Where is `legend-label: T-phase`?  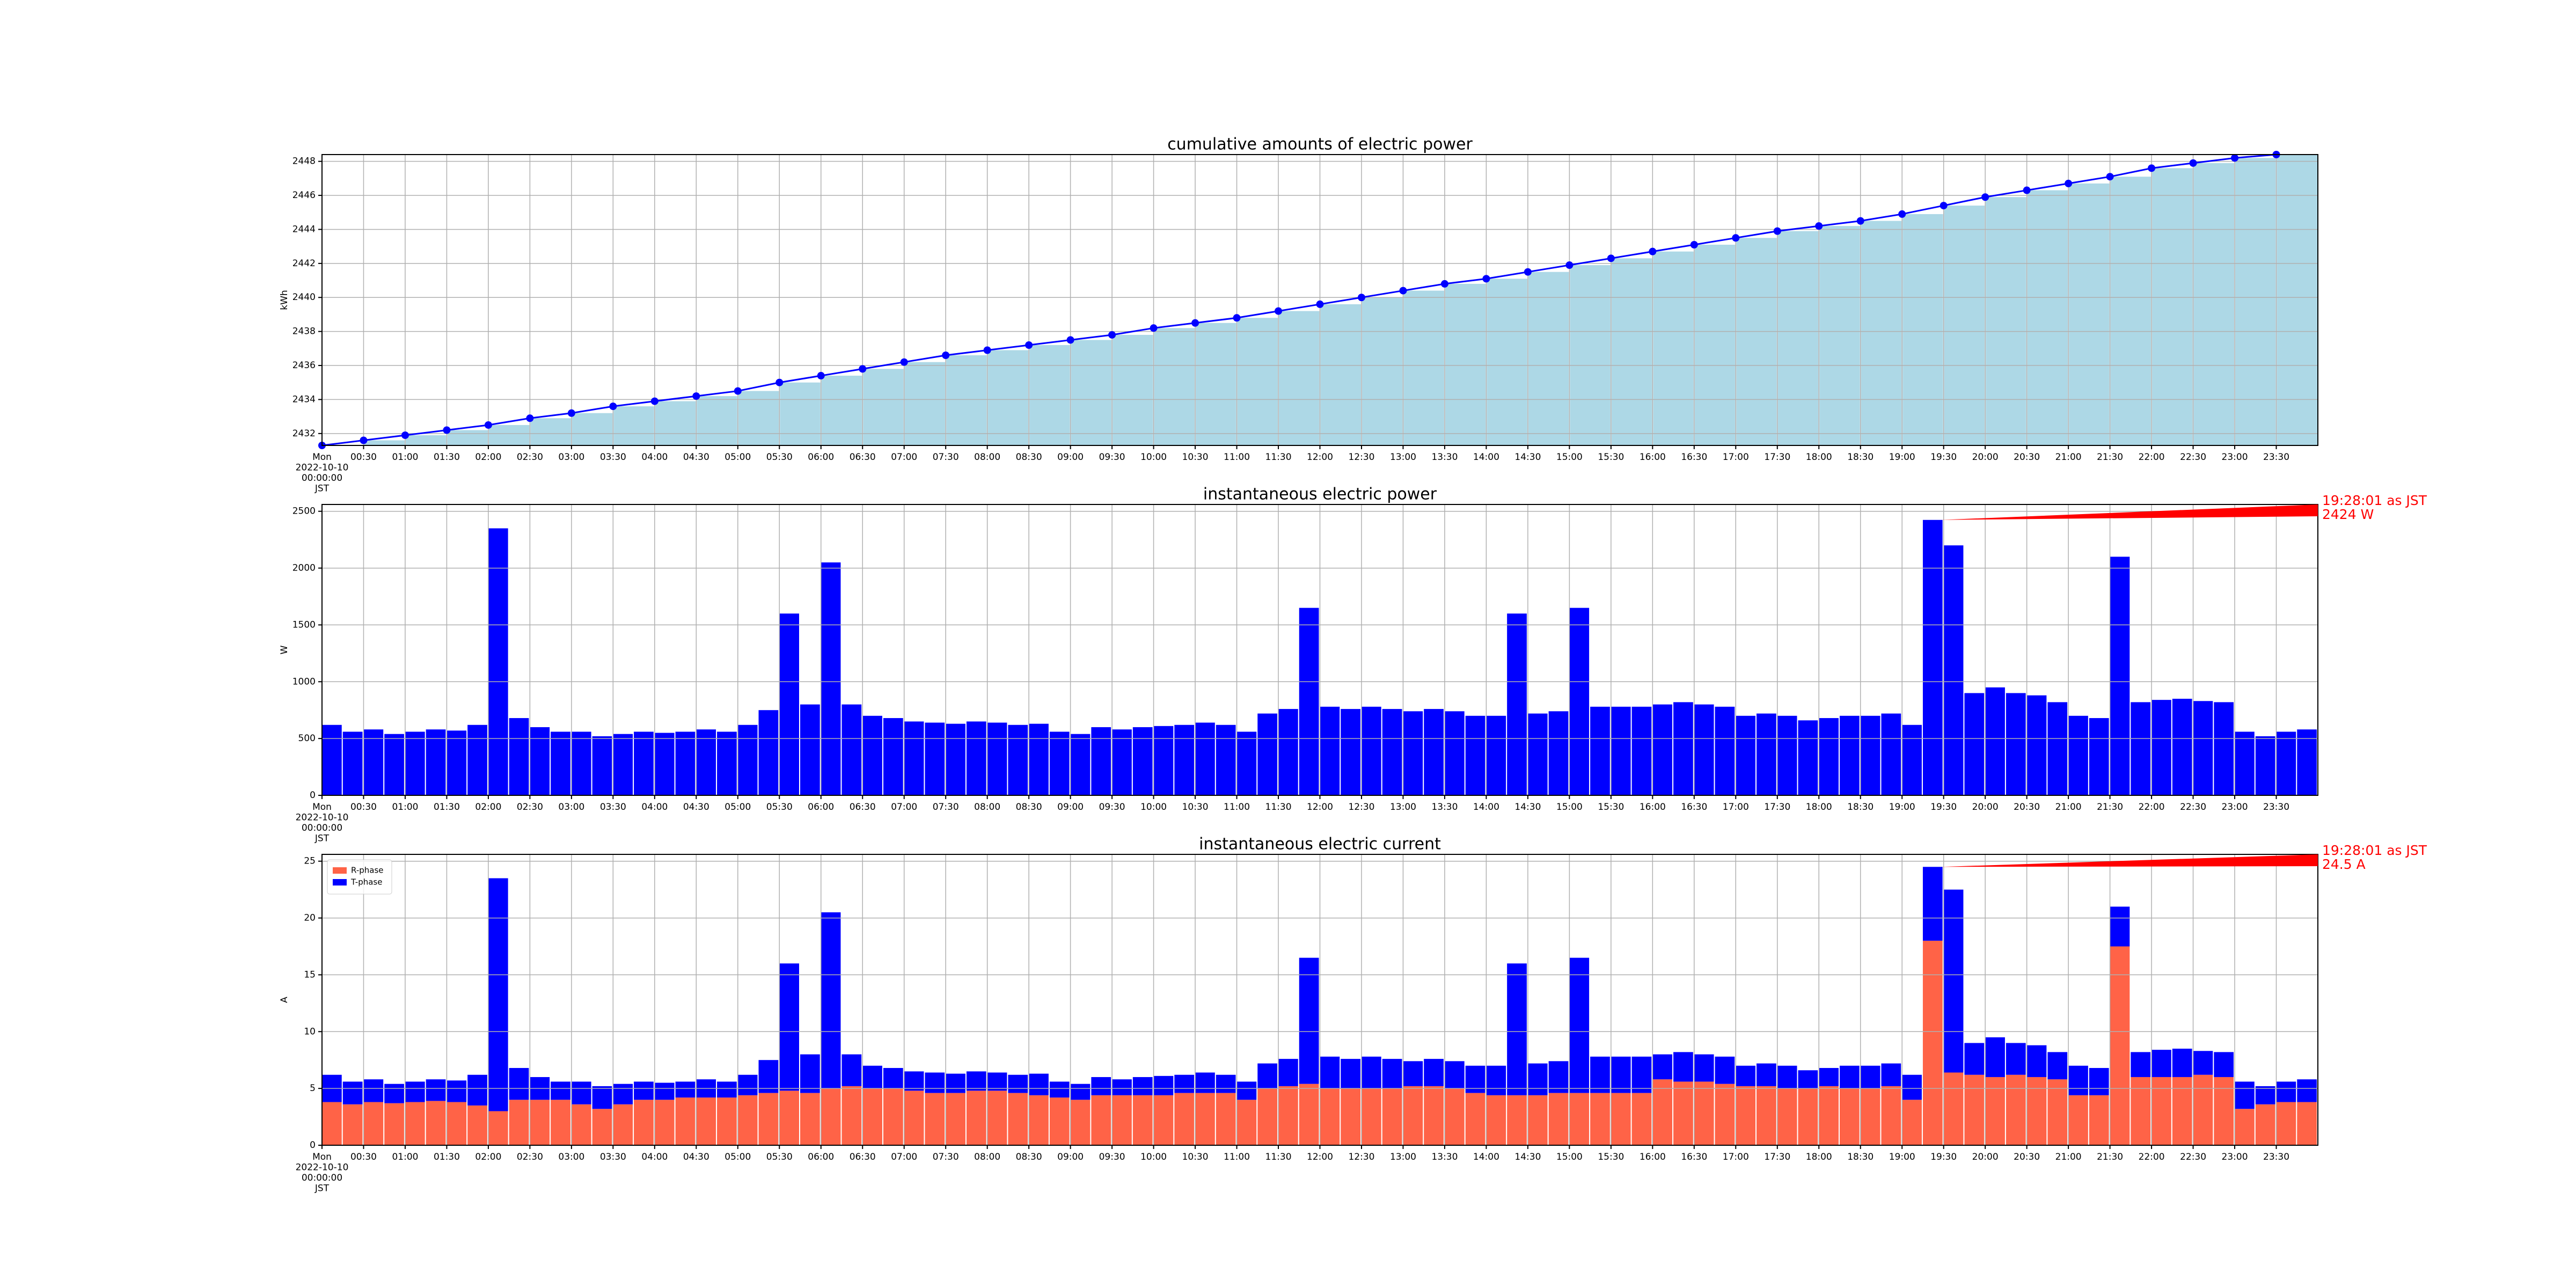
legend-label: T-phase is located at coordinates (366, 882).